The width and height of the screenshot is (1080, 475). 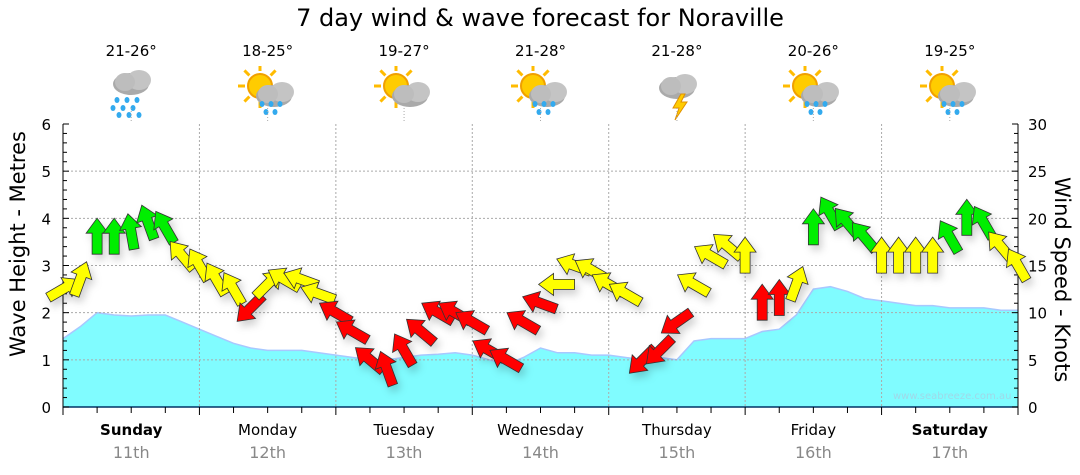 I want to click on day-temperature-range: 19-27°, so click(x=404, y=51).